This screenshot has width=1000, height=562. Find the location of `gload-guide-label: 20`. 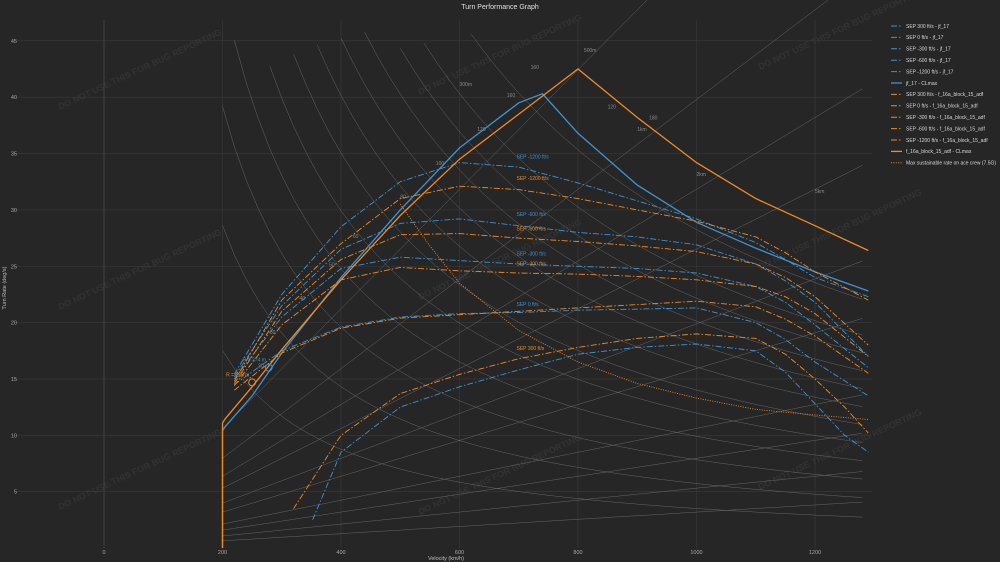

gload-guide-label: 20 is located at coordinates (261, 367).